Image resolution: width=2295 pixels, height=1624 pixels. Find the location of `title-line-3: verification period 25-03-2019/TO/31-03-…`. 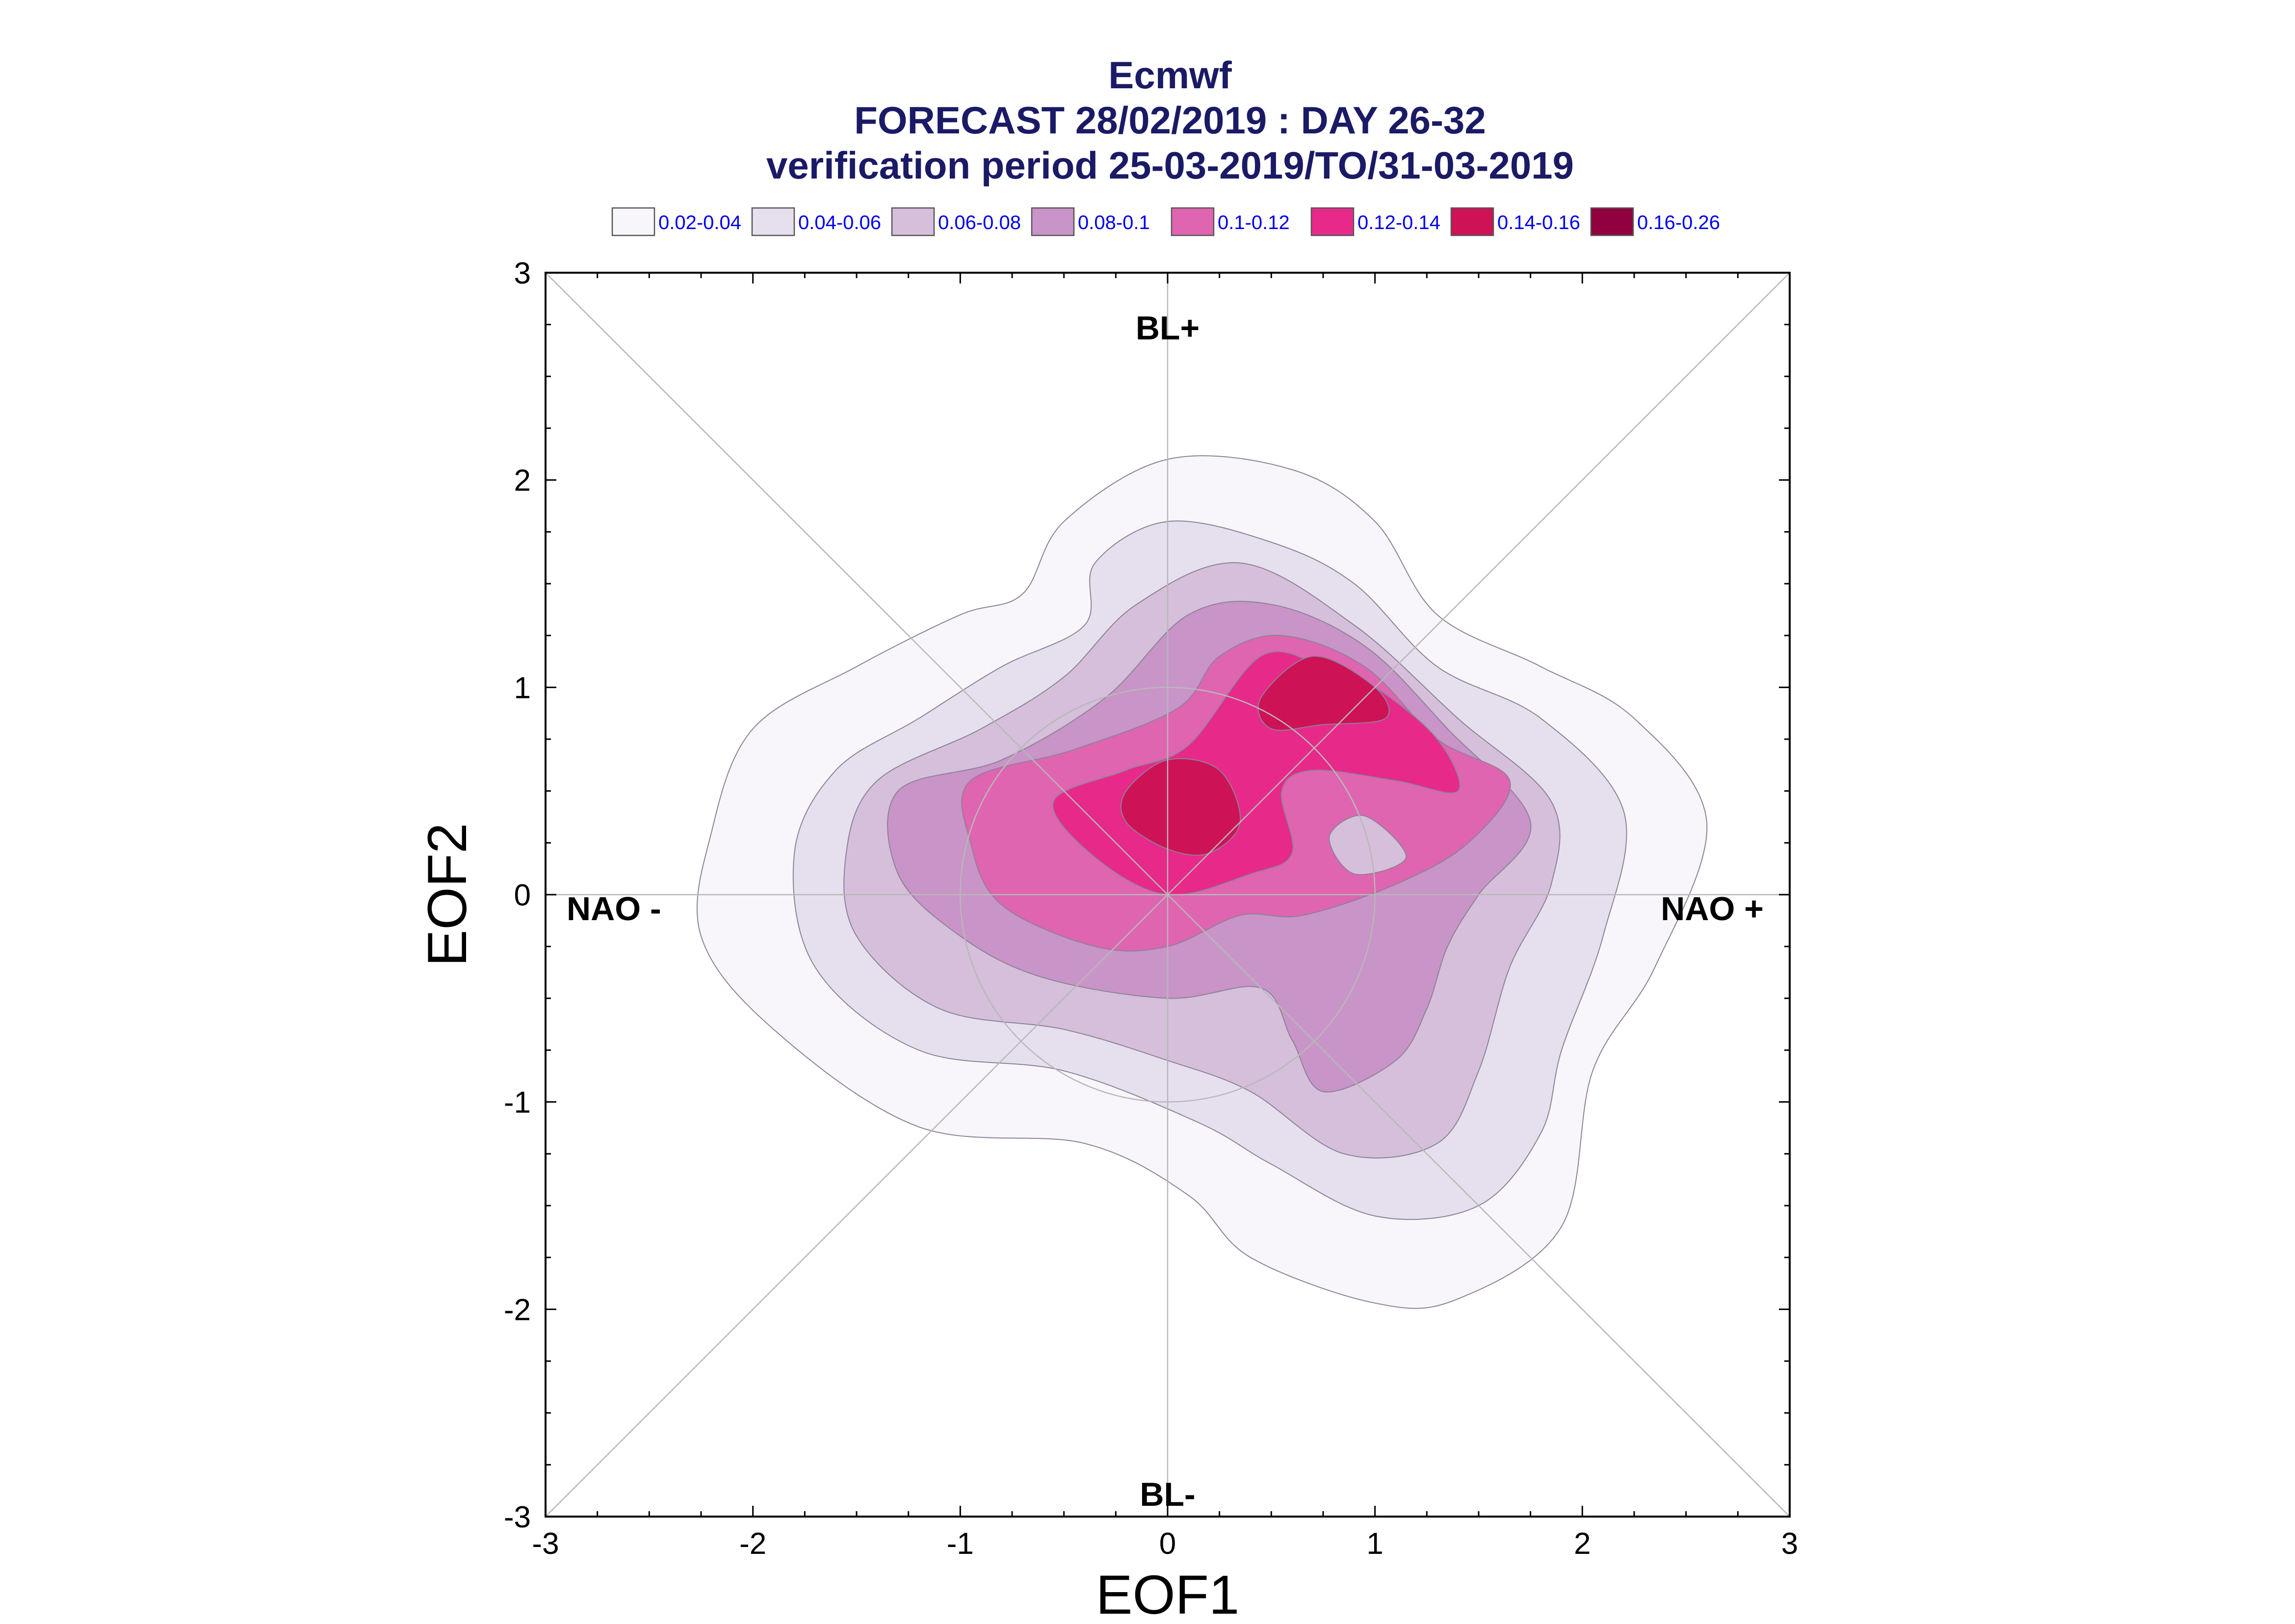

title-line-3: verification period 25-03-2019/TO/31-03-… is located at coordinates (1170, 165).